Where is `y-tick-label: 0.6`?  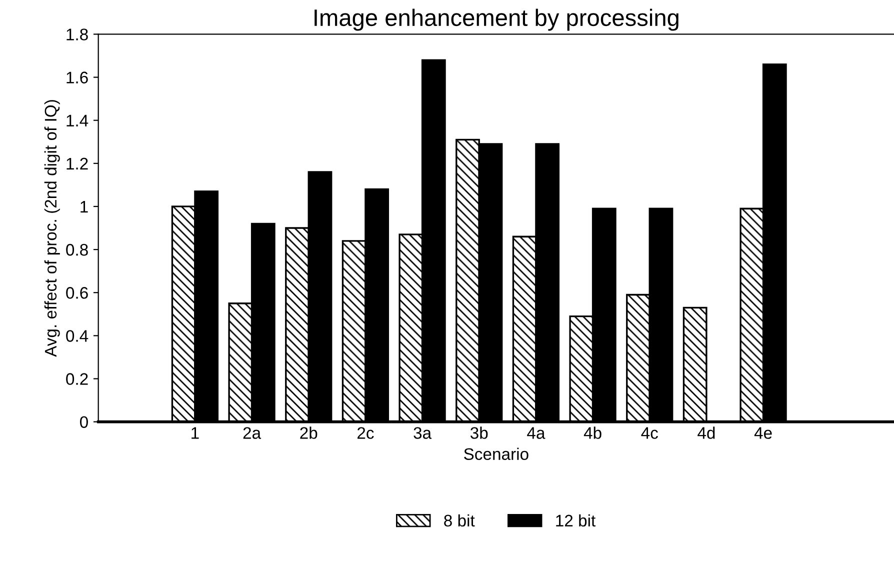 y-tick-label: 0.6 is located at coordinates (77, 293).